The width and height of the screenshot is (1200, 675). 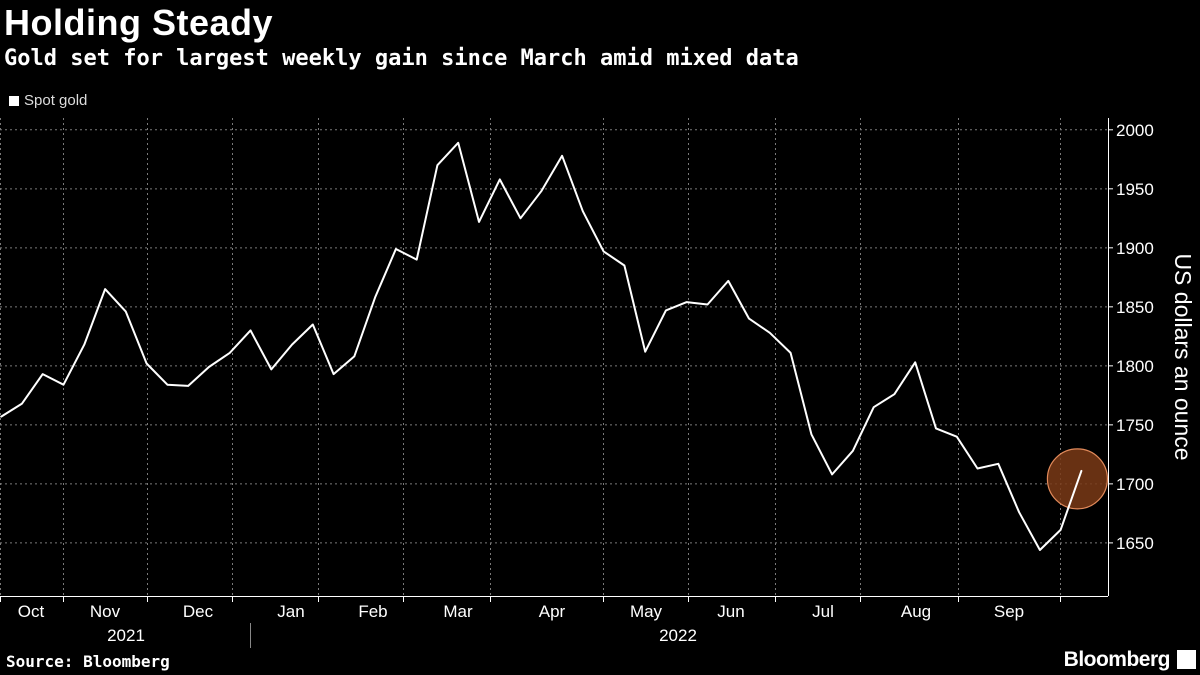 What do you see at coordinates (126, 635) in the screenshot?
I see `x-year-label: 2021` at bounding box center [126, 635].